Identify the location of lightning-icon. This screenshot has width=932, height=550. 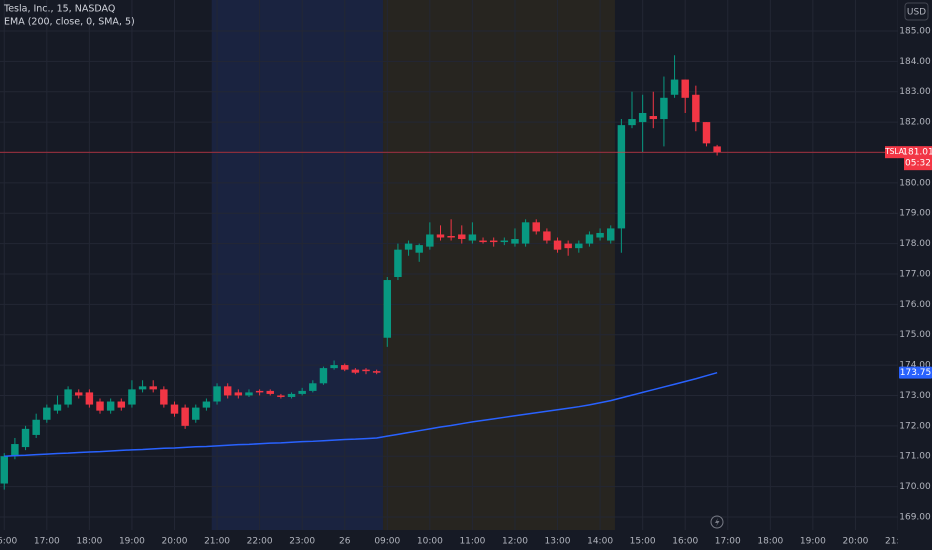
(717, 522).